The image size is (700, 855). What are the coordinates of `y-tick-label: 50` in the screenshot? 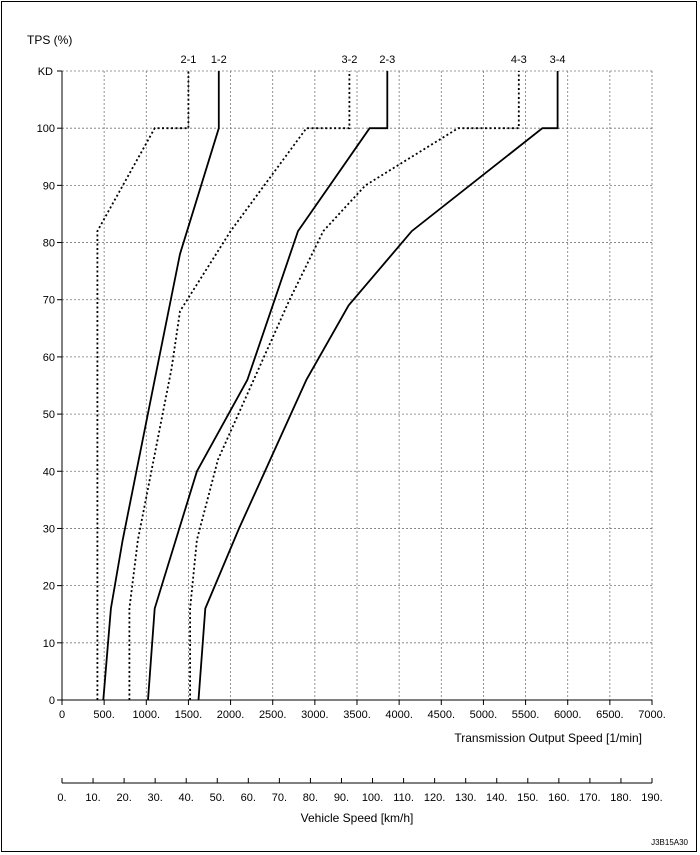 It's located at (49, 415).